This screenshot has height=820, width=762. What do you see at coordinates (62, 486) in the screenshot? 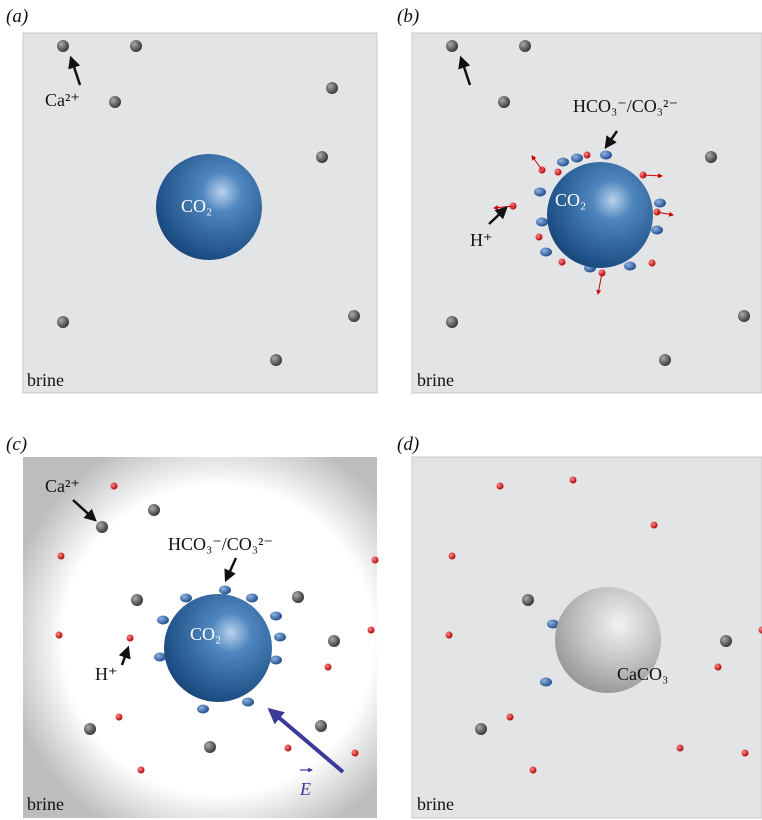
I see `calcium-label: Ca²⁺` at bounding box center [62, 486].